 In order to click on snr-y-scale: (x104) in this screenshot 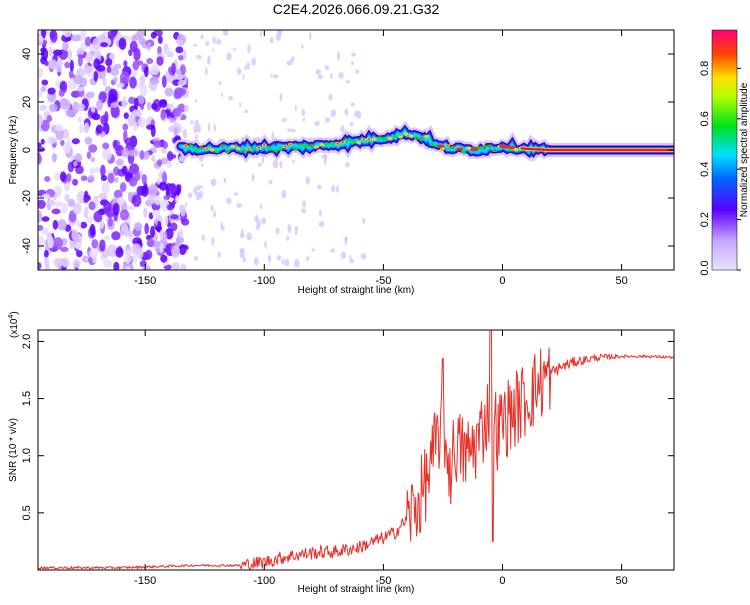, I will do `click(14, 324)`.